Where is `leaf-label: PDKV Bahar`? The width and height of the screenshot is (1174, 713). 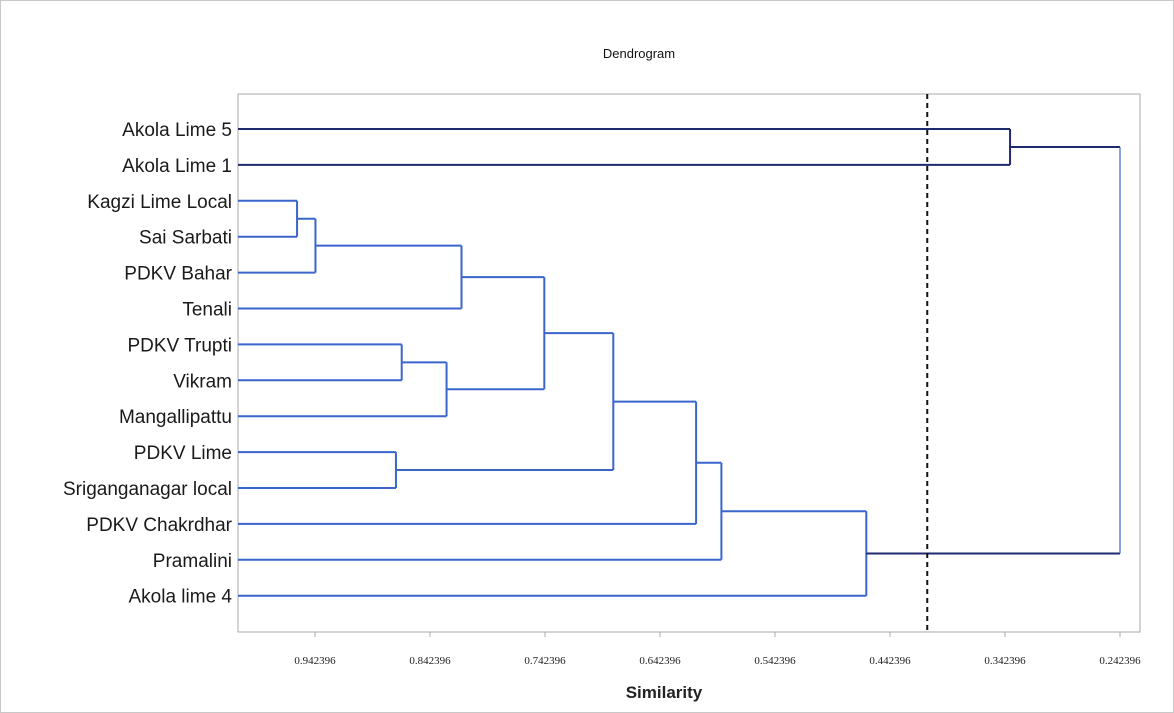
leaf-label: PDKV Bahar is located at coordinates (178, 274).